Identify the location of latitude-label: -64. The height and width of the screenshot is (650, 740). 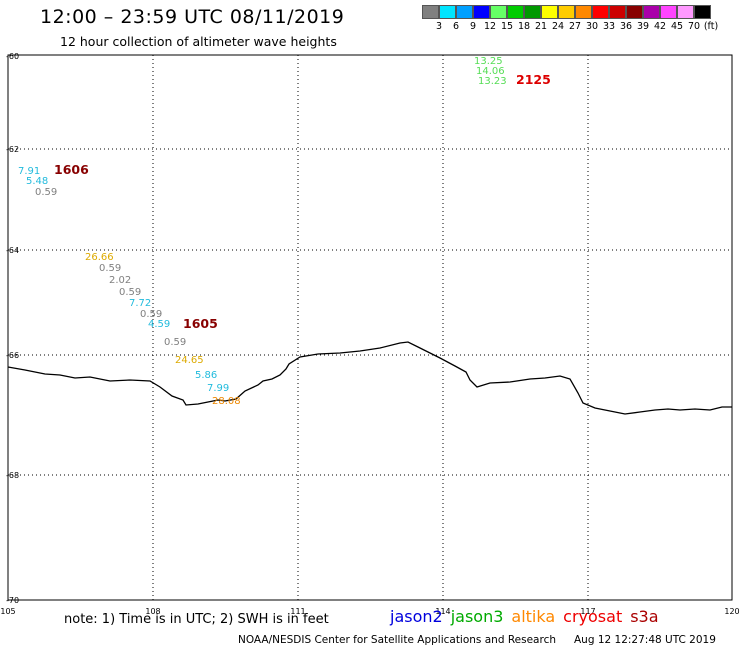
(12, 250).